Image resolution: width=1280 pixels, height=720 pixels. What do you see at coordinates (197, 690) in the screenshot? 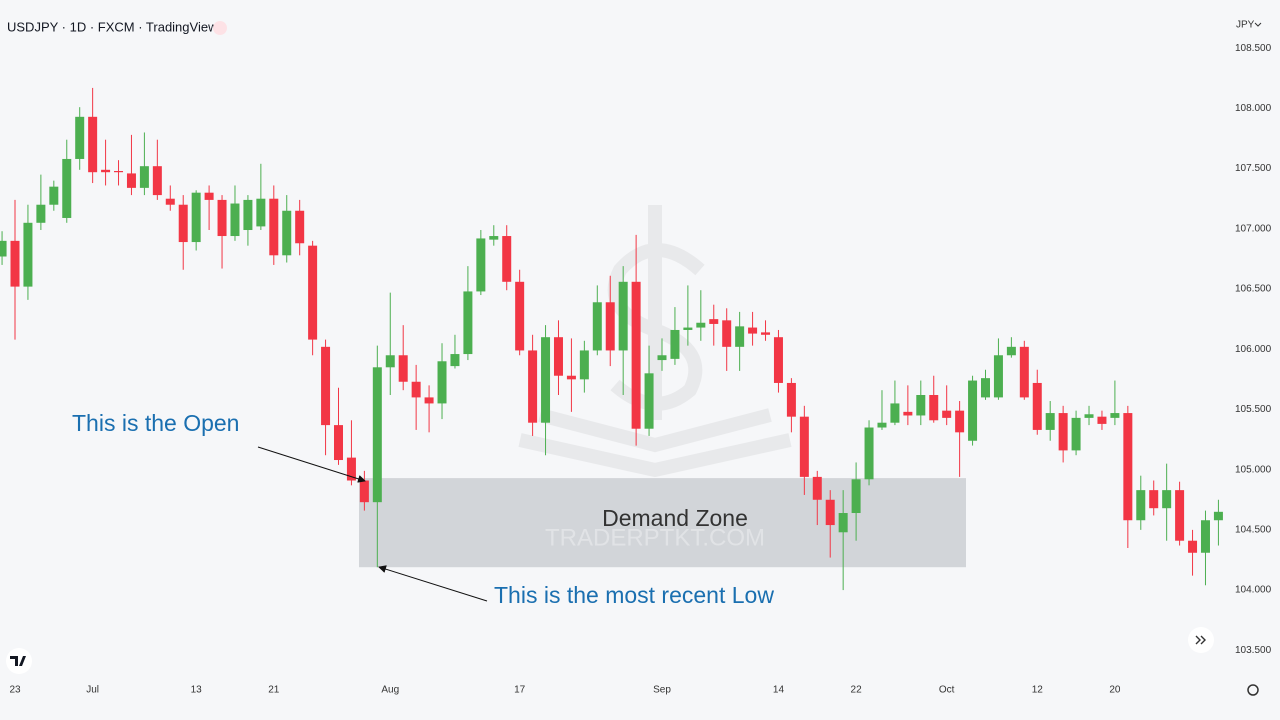
I see `x-tick-label: 13` at bounding box center [197, 690].